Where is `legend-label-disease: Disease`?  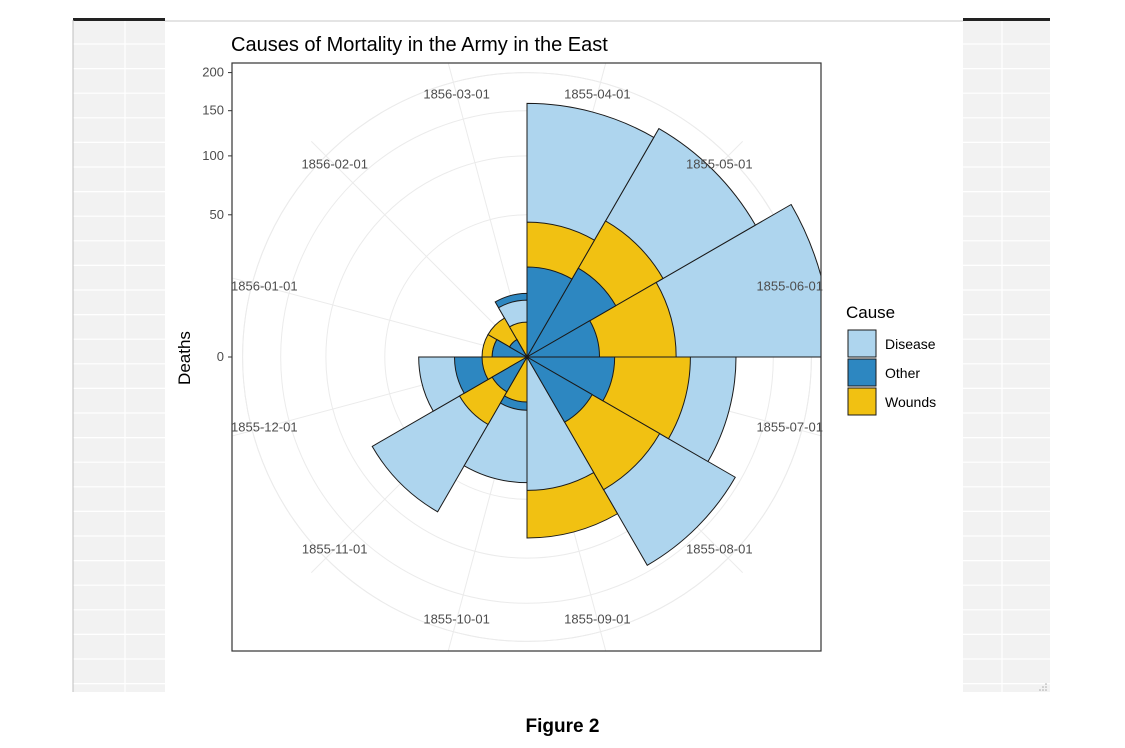 legend-label-disease: Disease is located at coordinates (910, 344).